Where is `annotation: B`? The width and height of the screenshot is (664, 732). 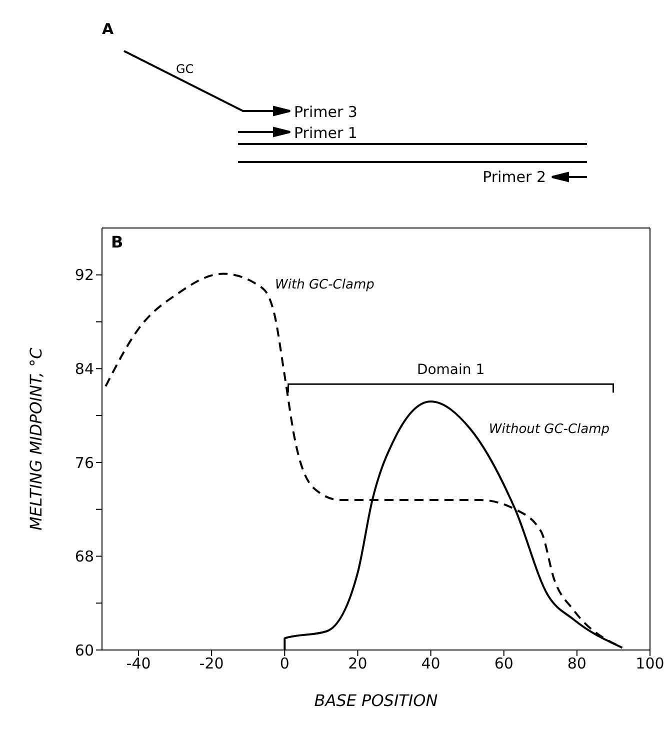
annotation: B is located at coordinates (117, 242).